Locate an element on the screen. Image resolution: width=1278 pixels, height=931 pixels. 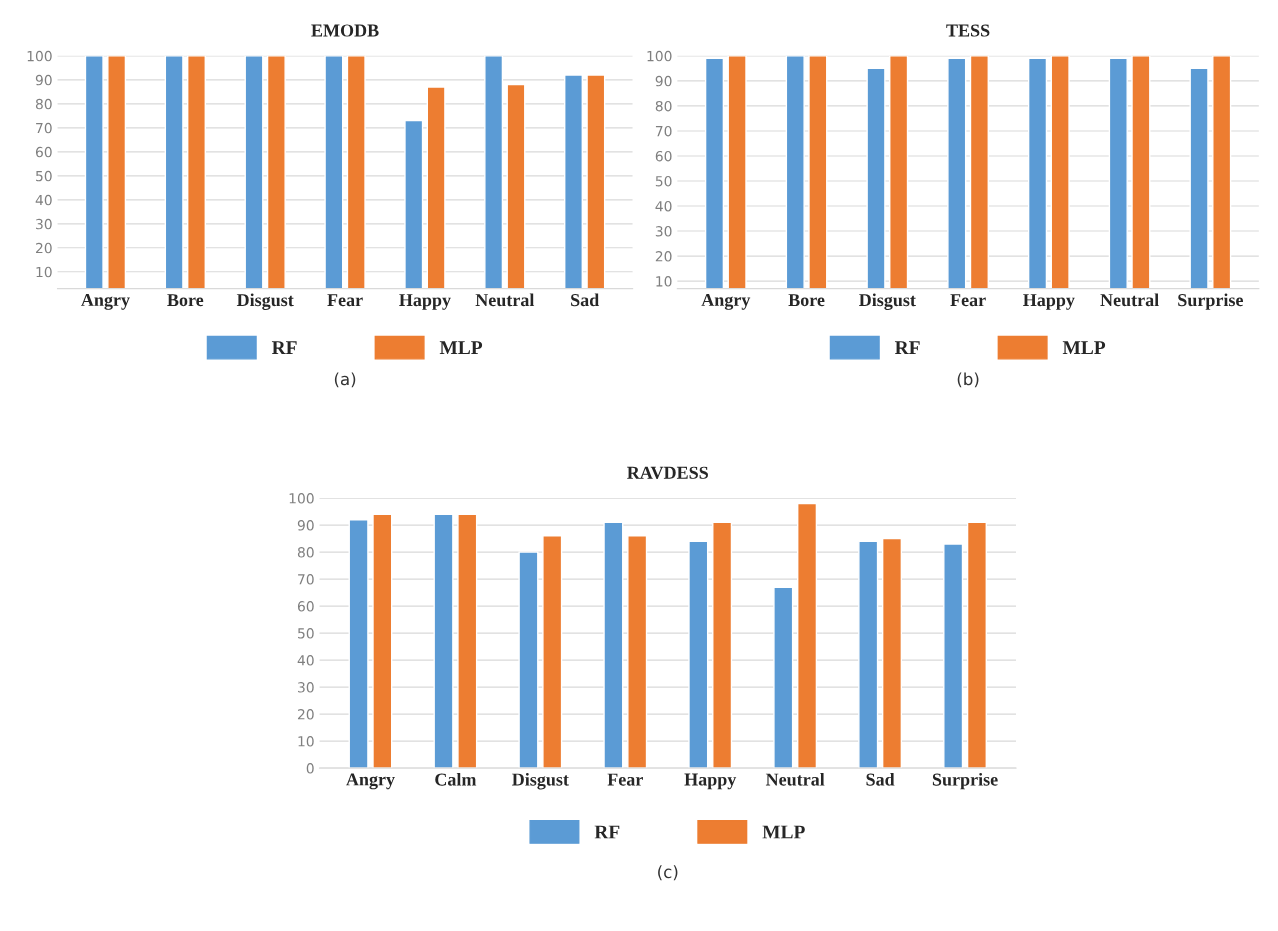
chart-title: EMODB is located at coordinates (345, 30).